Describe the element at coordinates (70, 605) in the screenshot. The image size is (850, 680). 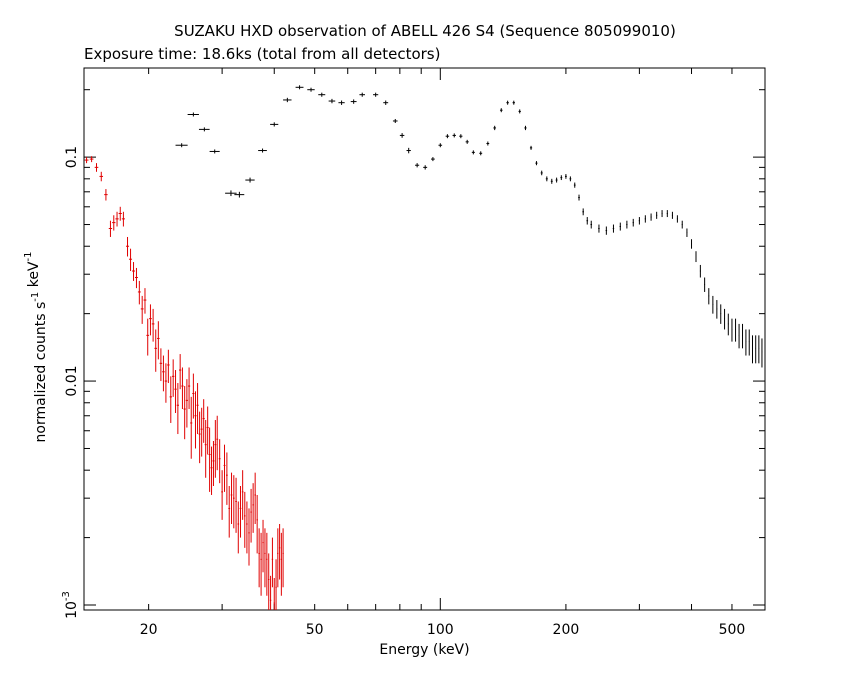
I see `y-tick-label: 10-3` at that location.